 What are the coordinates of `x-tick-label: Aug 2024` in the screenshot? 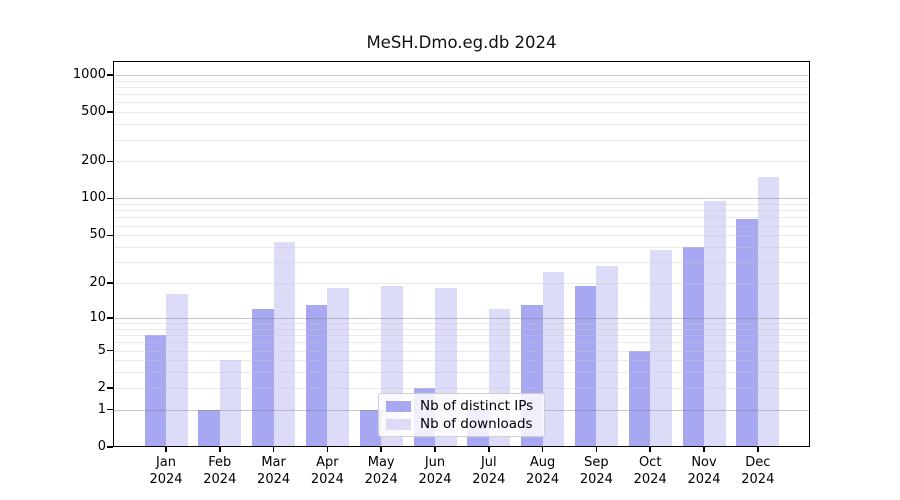 It's located at (543, 471).